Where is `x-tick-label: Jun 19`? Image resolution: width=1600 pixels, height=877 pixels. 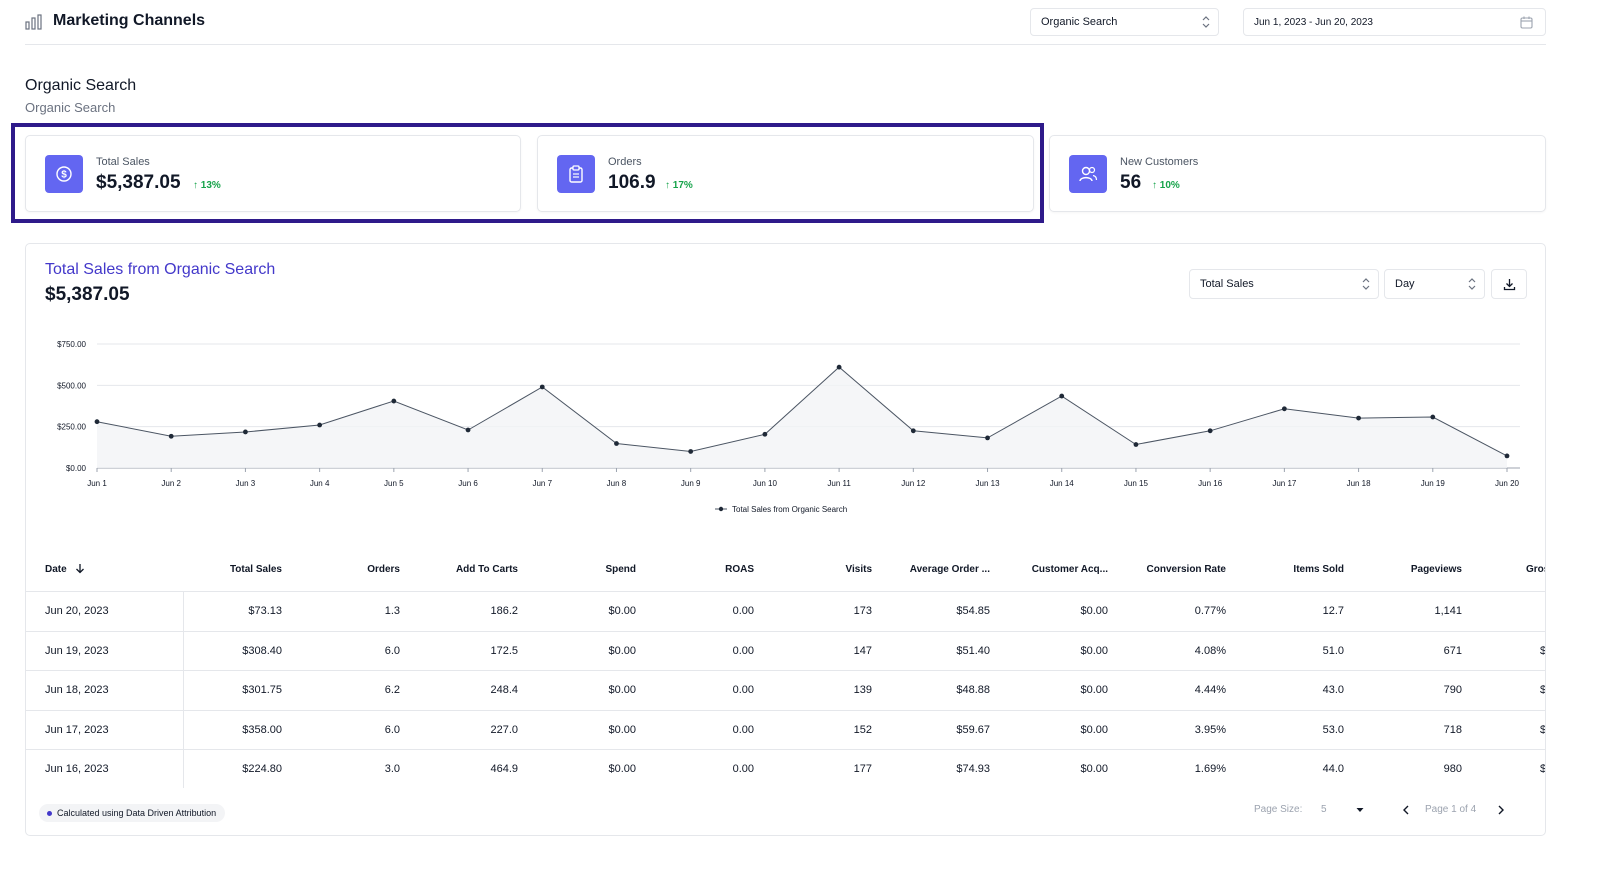
x-tick-label: Jun 19 is located at coordinates (1433, 483).